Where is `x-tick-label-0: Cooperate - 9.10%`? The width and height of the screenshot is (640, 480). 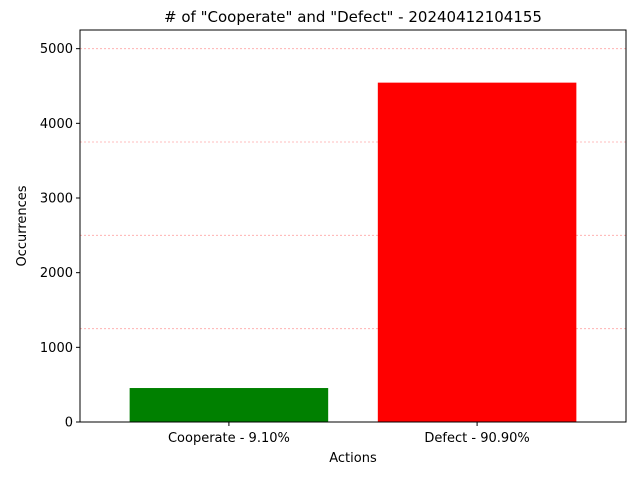
x-tick-label-0: Cooperate - 9.10% is located at coordinates (229, 438).